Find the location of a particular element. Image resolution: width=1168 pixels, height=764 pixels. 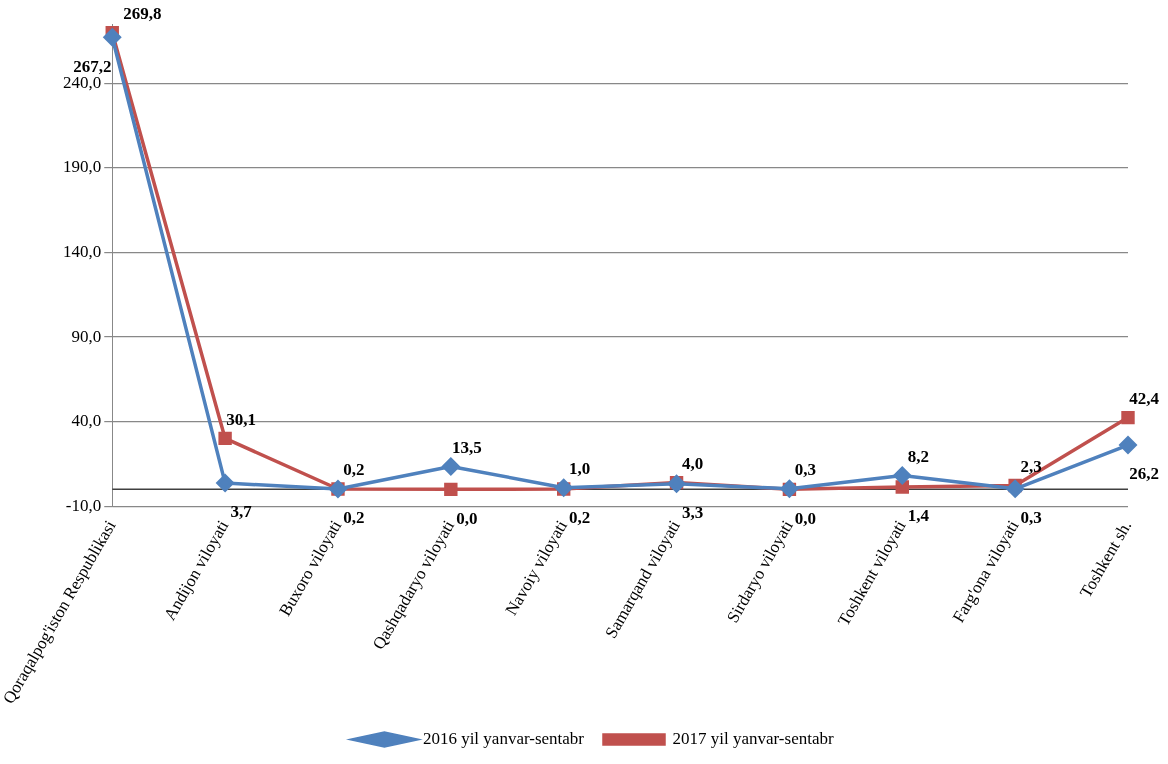

y-tick-label: 40,0 is located at coordinates (86, 421).